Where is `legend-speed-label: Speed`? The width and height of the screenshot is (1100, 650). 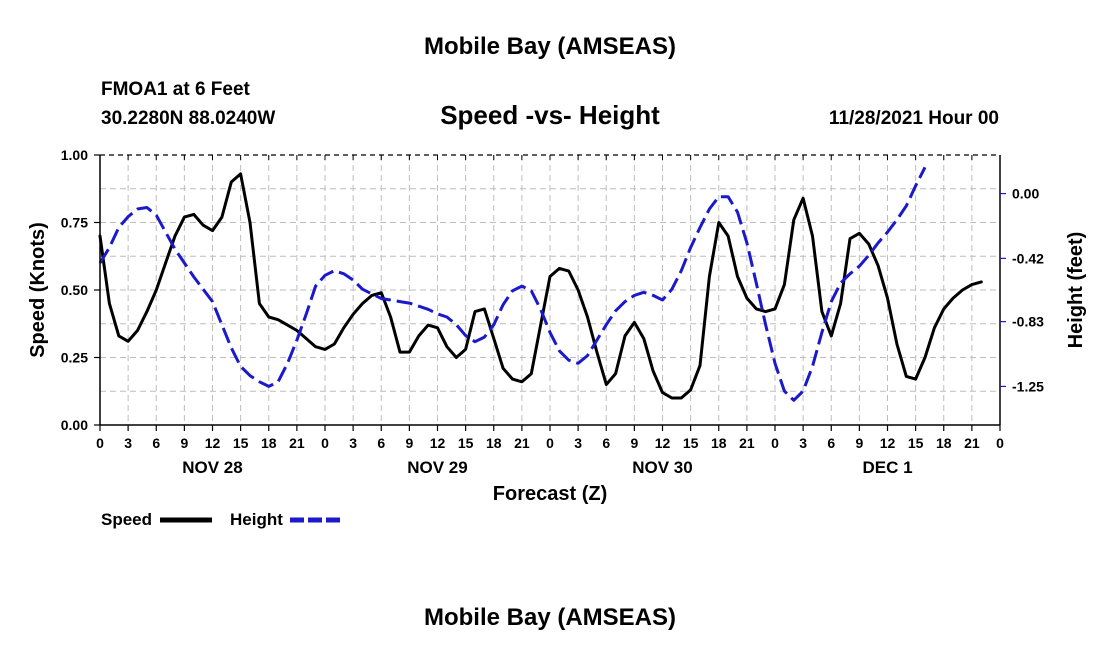
legend-speed-label: Speed is located at coordinates (126, 519).